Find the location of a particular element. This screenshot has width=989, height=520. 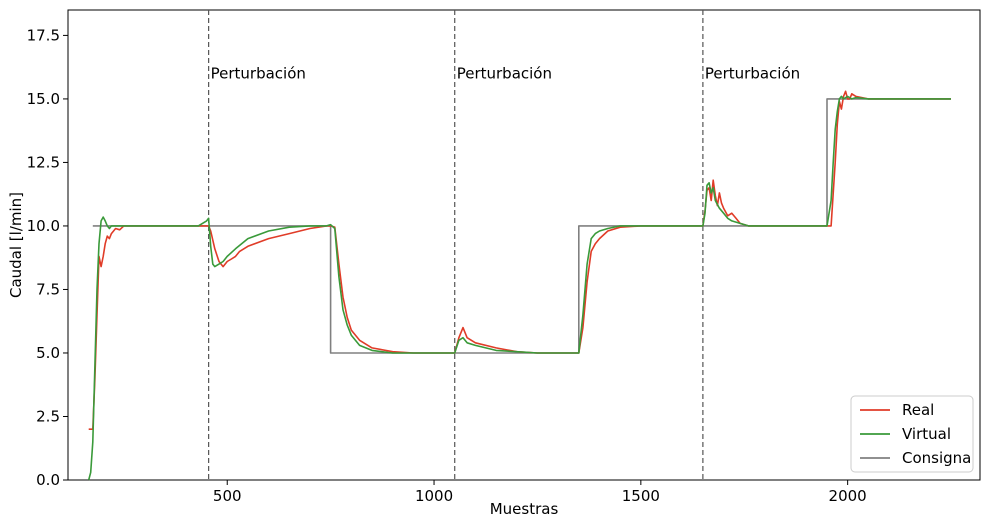

y-tick-label: 7.5 is located at coordinates (48, 289).